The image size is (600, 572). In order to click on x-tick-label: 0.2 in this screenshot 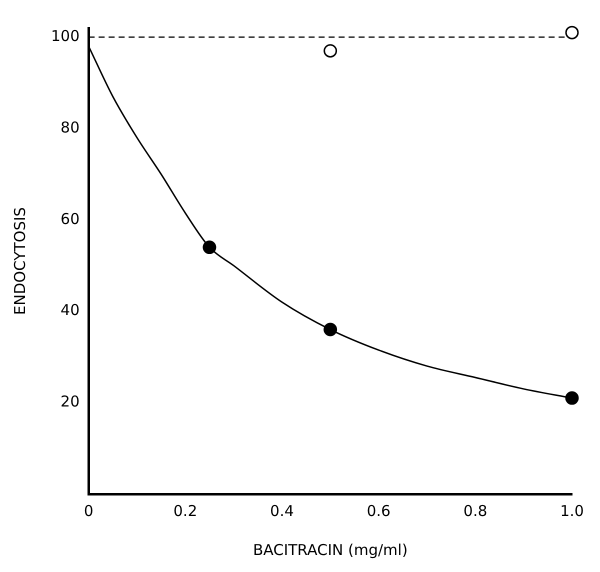, I will do `click(185, 511)`.